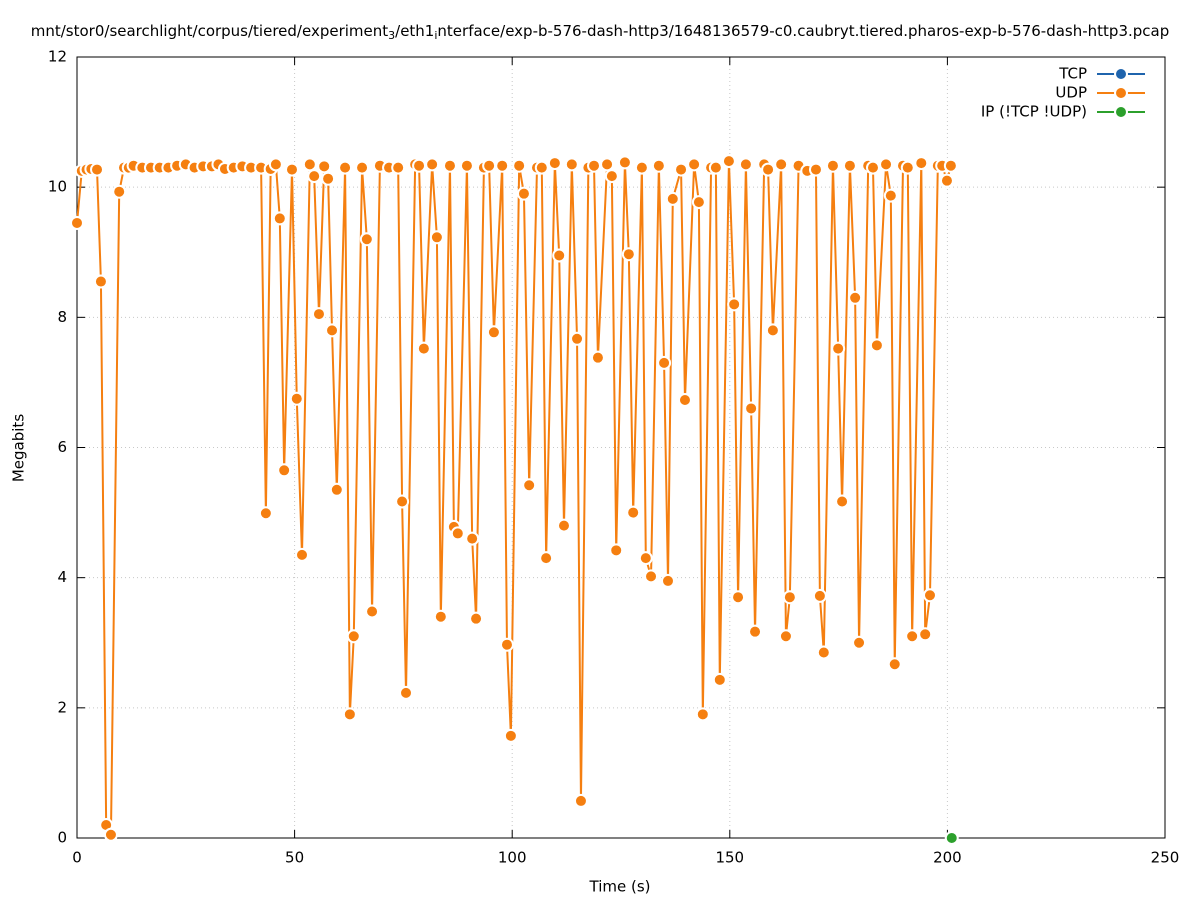 This screenshot has width=1197, height=900. What do you see at coordinates (62, 707) in the screenshot?
I see `y-tick-label: 2` at bounding box center [62, 707].